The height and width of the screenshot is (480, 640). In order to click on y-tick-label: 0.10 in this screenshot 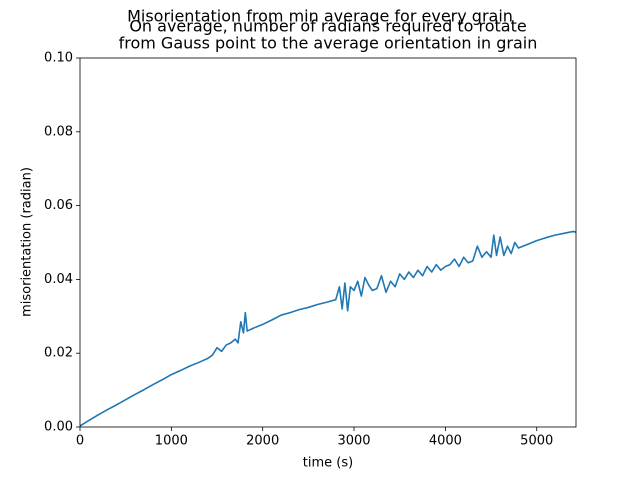, I will do `click(58, 58)`.